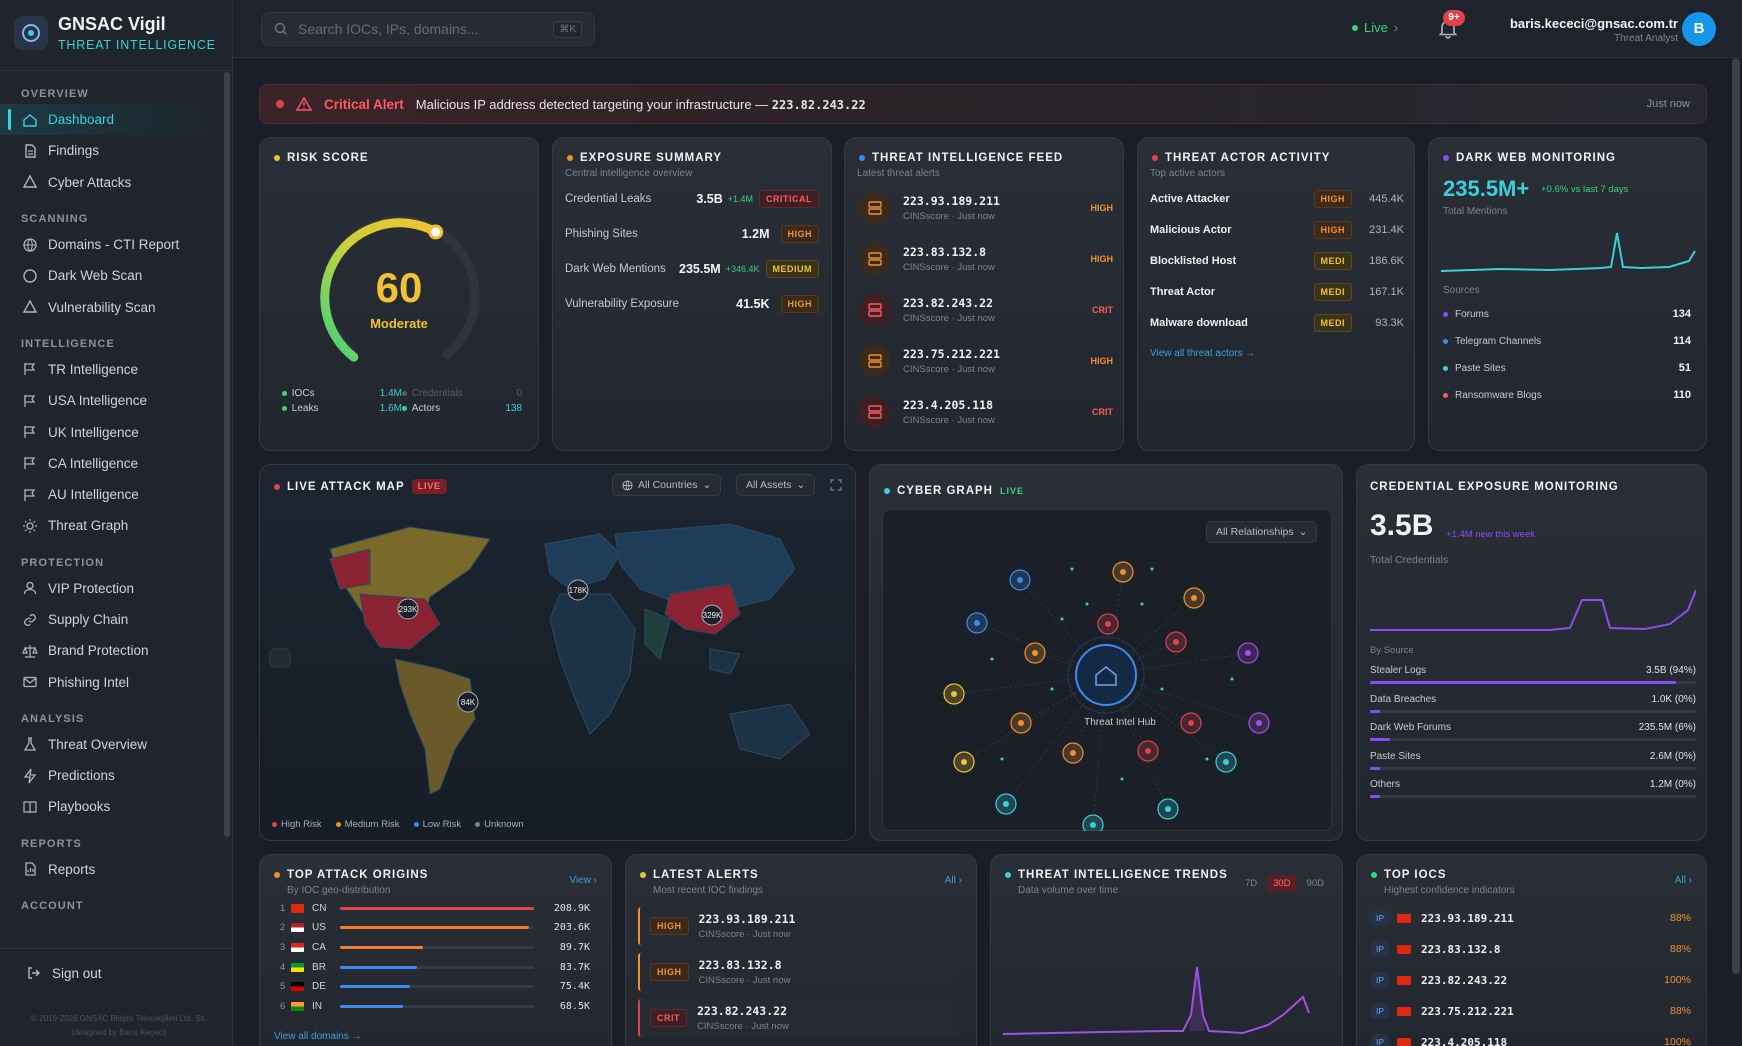 The width and height of the screenshot is (1742, 1046). I want to click on sidebar-item-label: Threat Graph, so click(88, 526).